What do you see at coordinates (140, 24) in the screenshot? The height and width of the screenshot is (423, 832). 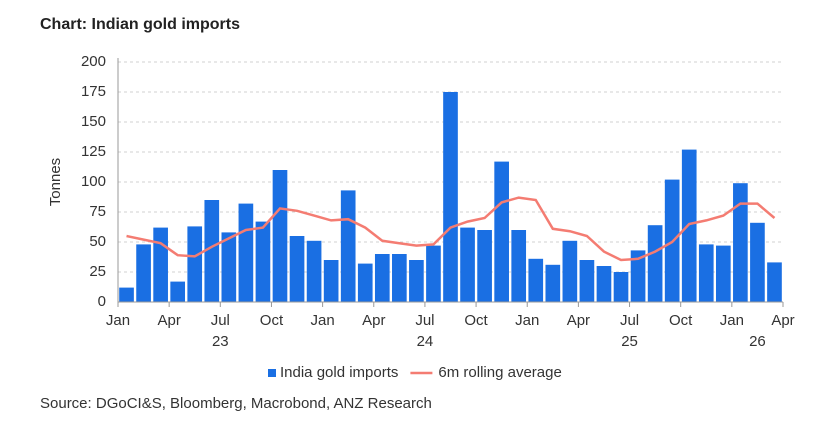 I see `chart-title: Chart: Indian gold imports` at bounding box center [140, 24].